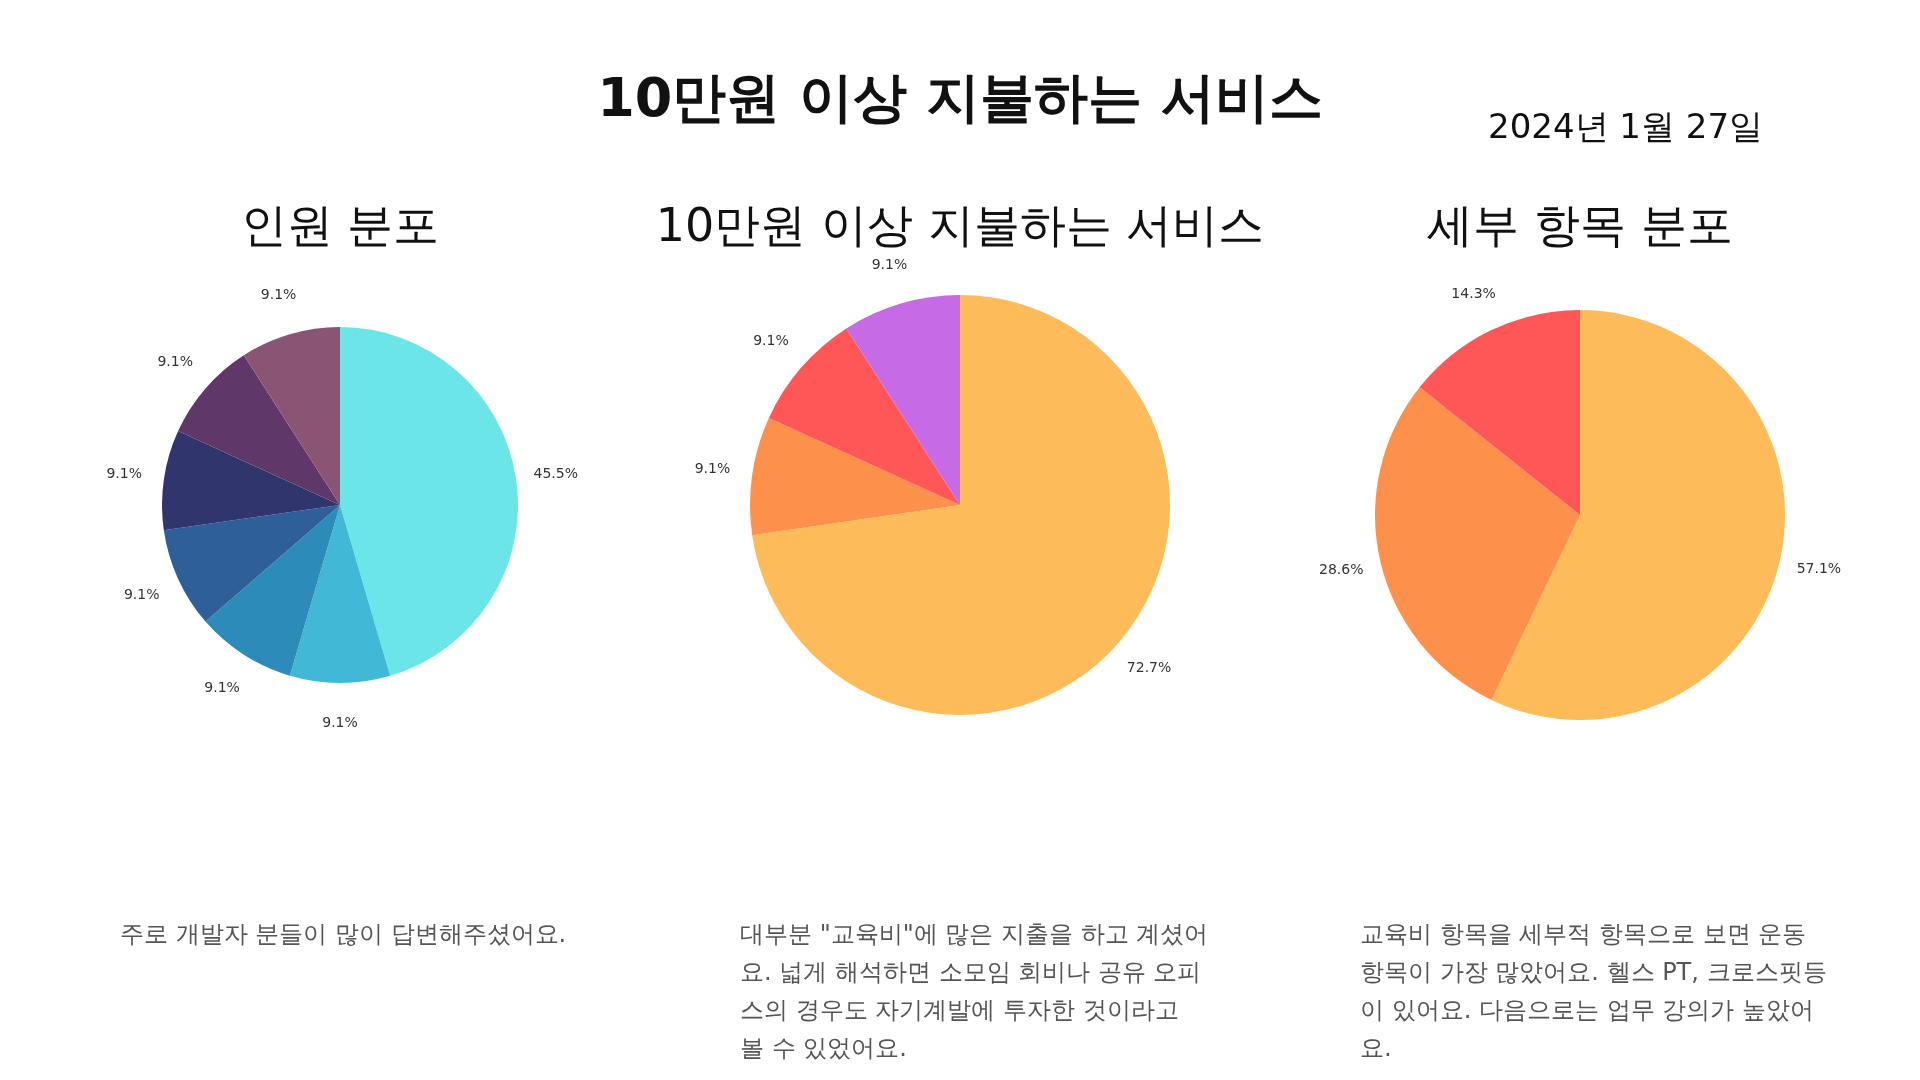 The image size is (1920, 1080). What do you see at coordinates (1819, 567) in the screenshot?
I see `data-label: 57.1%` at bounding box center [1819, 567].